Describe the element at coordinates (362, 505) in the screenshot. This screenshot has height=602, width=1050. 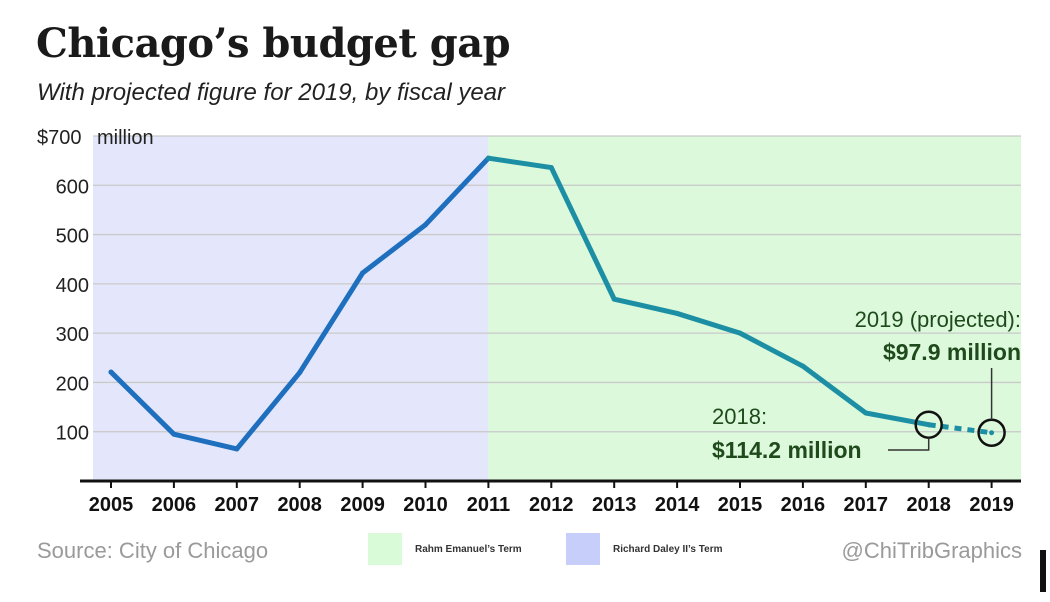
I see `x-tick-label: 2009` at that location.